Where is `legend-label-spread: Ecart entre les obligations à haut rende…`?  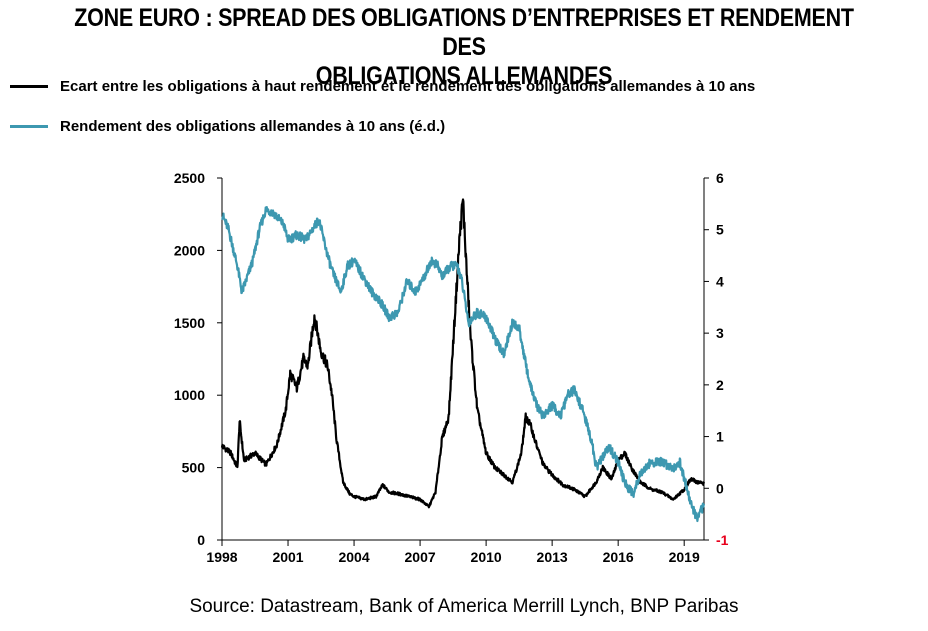 legend-label-spread: Ecart entre les obligations à haut rende… is located at coordinates (408, 86).